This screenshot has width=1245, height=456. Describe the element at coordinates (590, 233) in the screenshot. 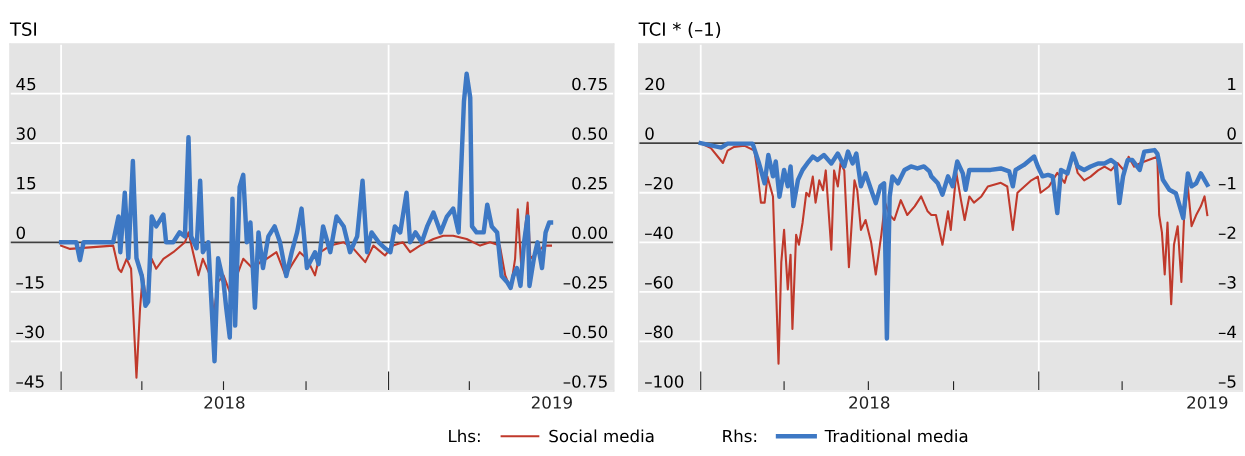

I see `y2-tick-label: 0.00` at that location.